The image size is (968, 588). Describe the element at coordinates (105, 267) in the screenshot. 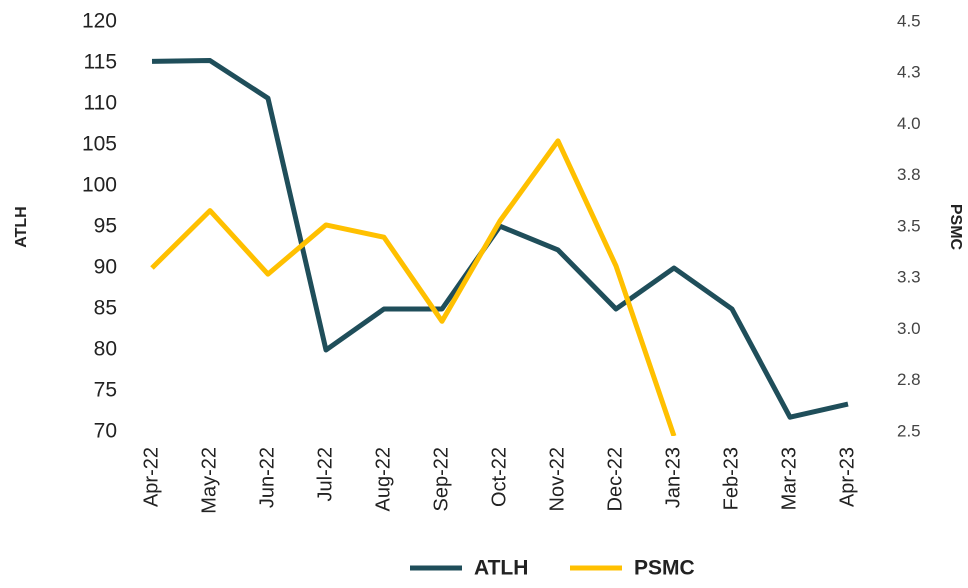

I see `y-tick-label: 90` at that location.